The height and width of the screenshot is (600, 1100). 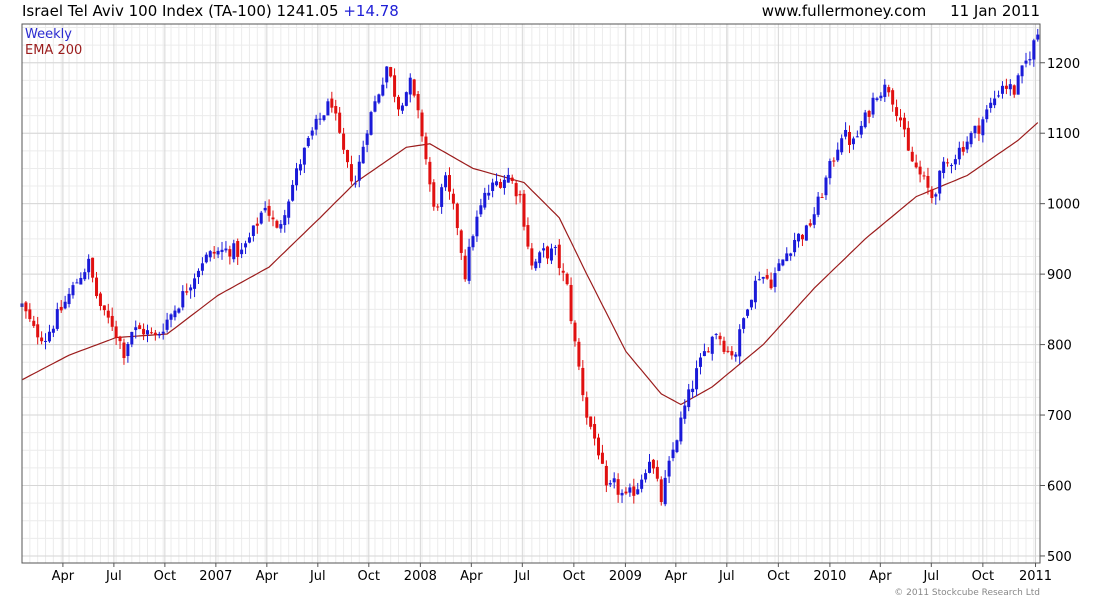 I want to click on legend-ema: EMA 200, so click(x=53, y=50).